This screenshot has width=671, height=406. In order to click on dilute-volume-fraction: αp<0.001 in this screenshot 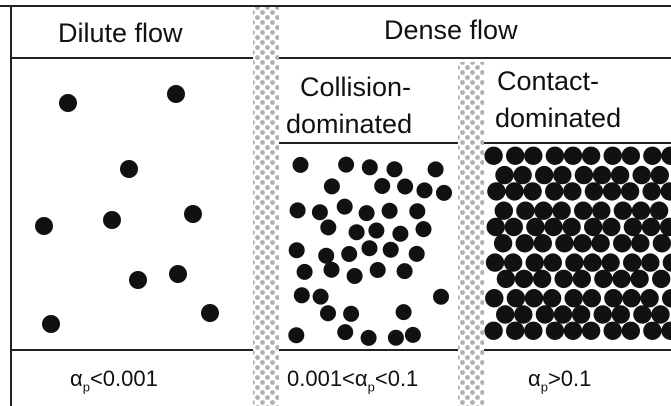, I will do `click(114, 380)`.